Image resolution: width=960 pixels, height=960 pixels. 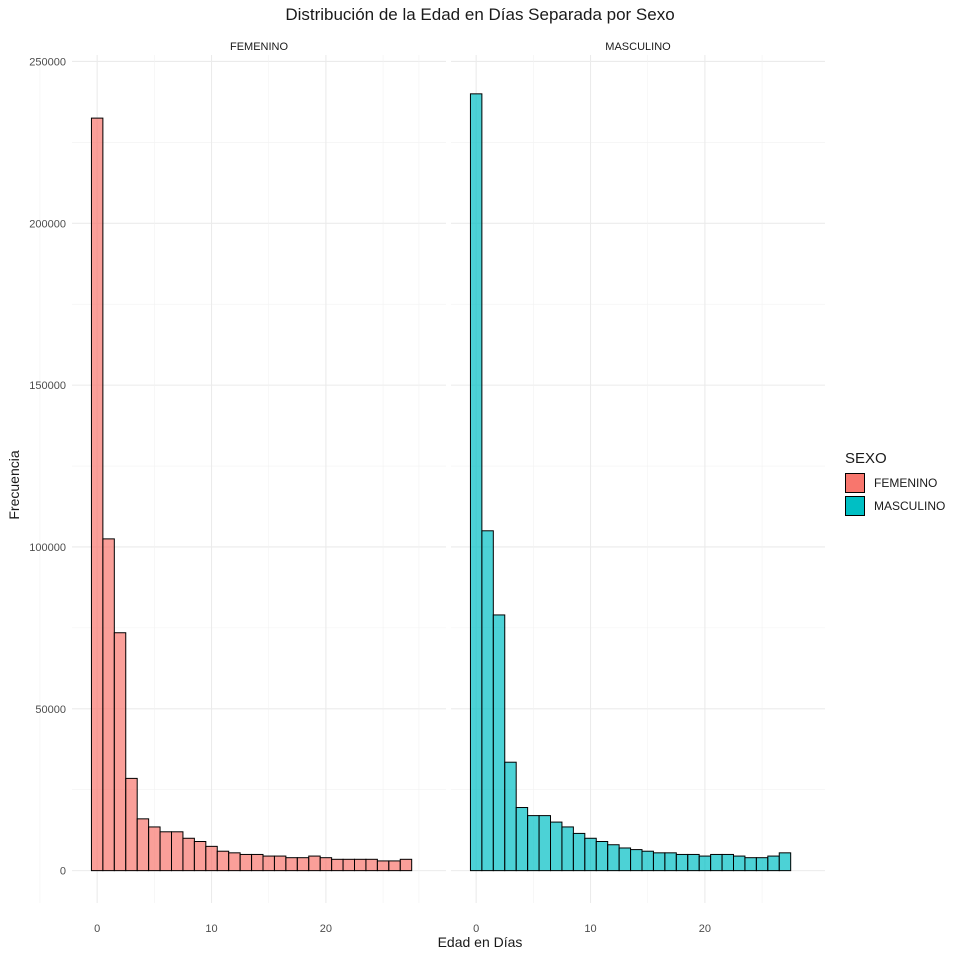 What do you see at coordinates (47, 224) in the screenshot?
I see `y-tick-label-200000: 200000` at bounding box center [47, 224].